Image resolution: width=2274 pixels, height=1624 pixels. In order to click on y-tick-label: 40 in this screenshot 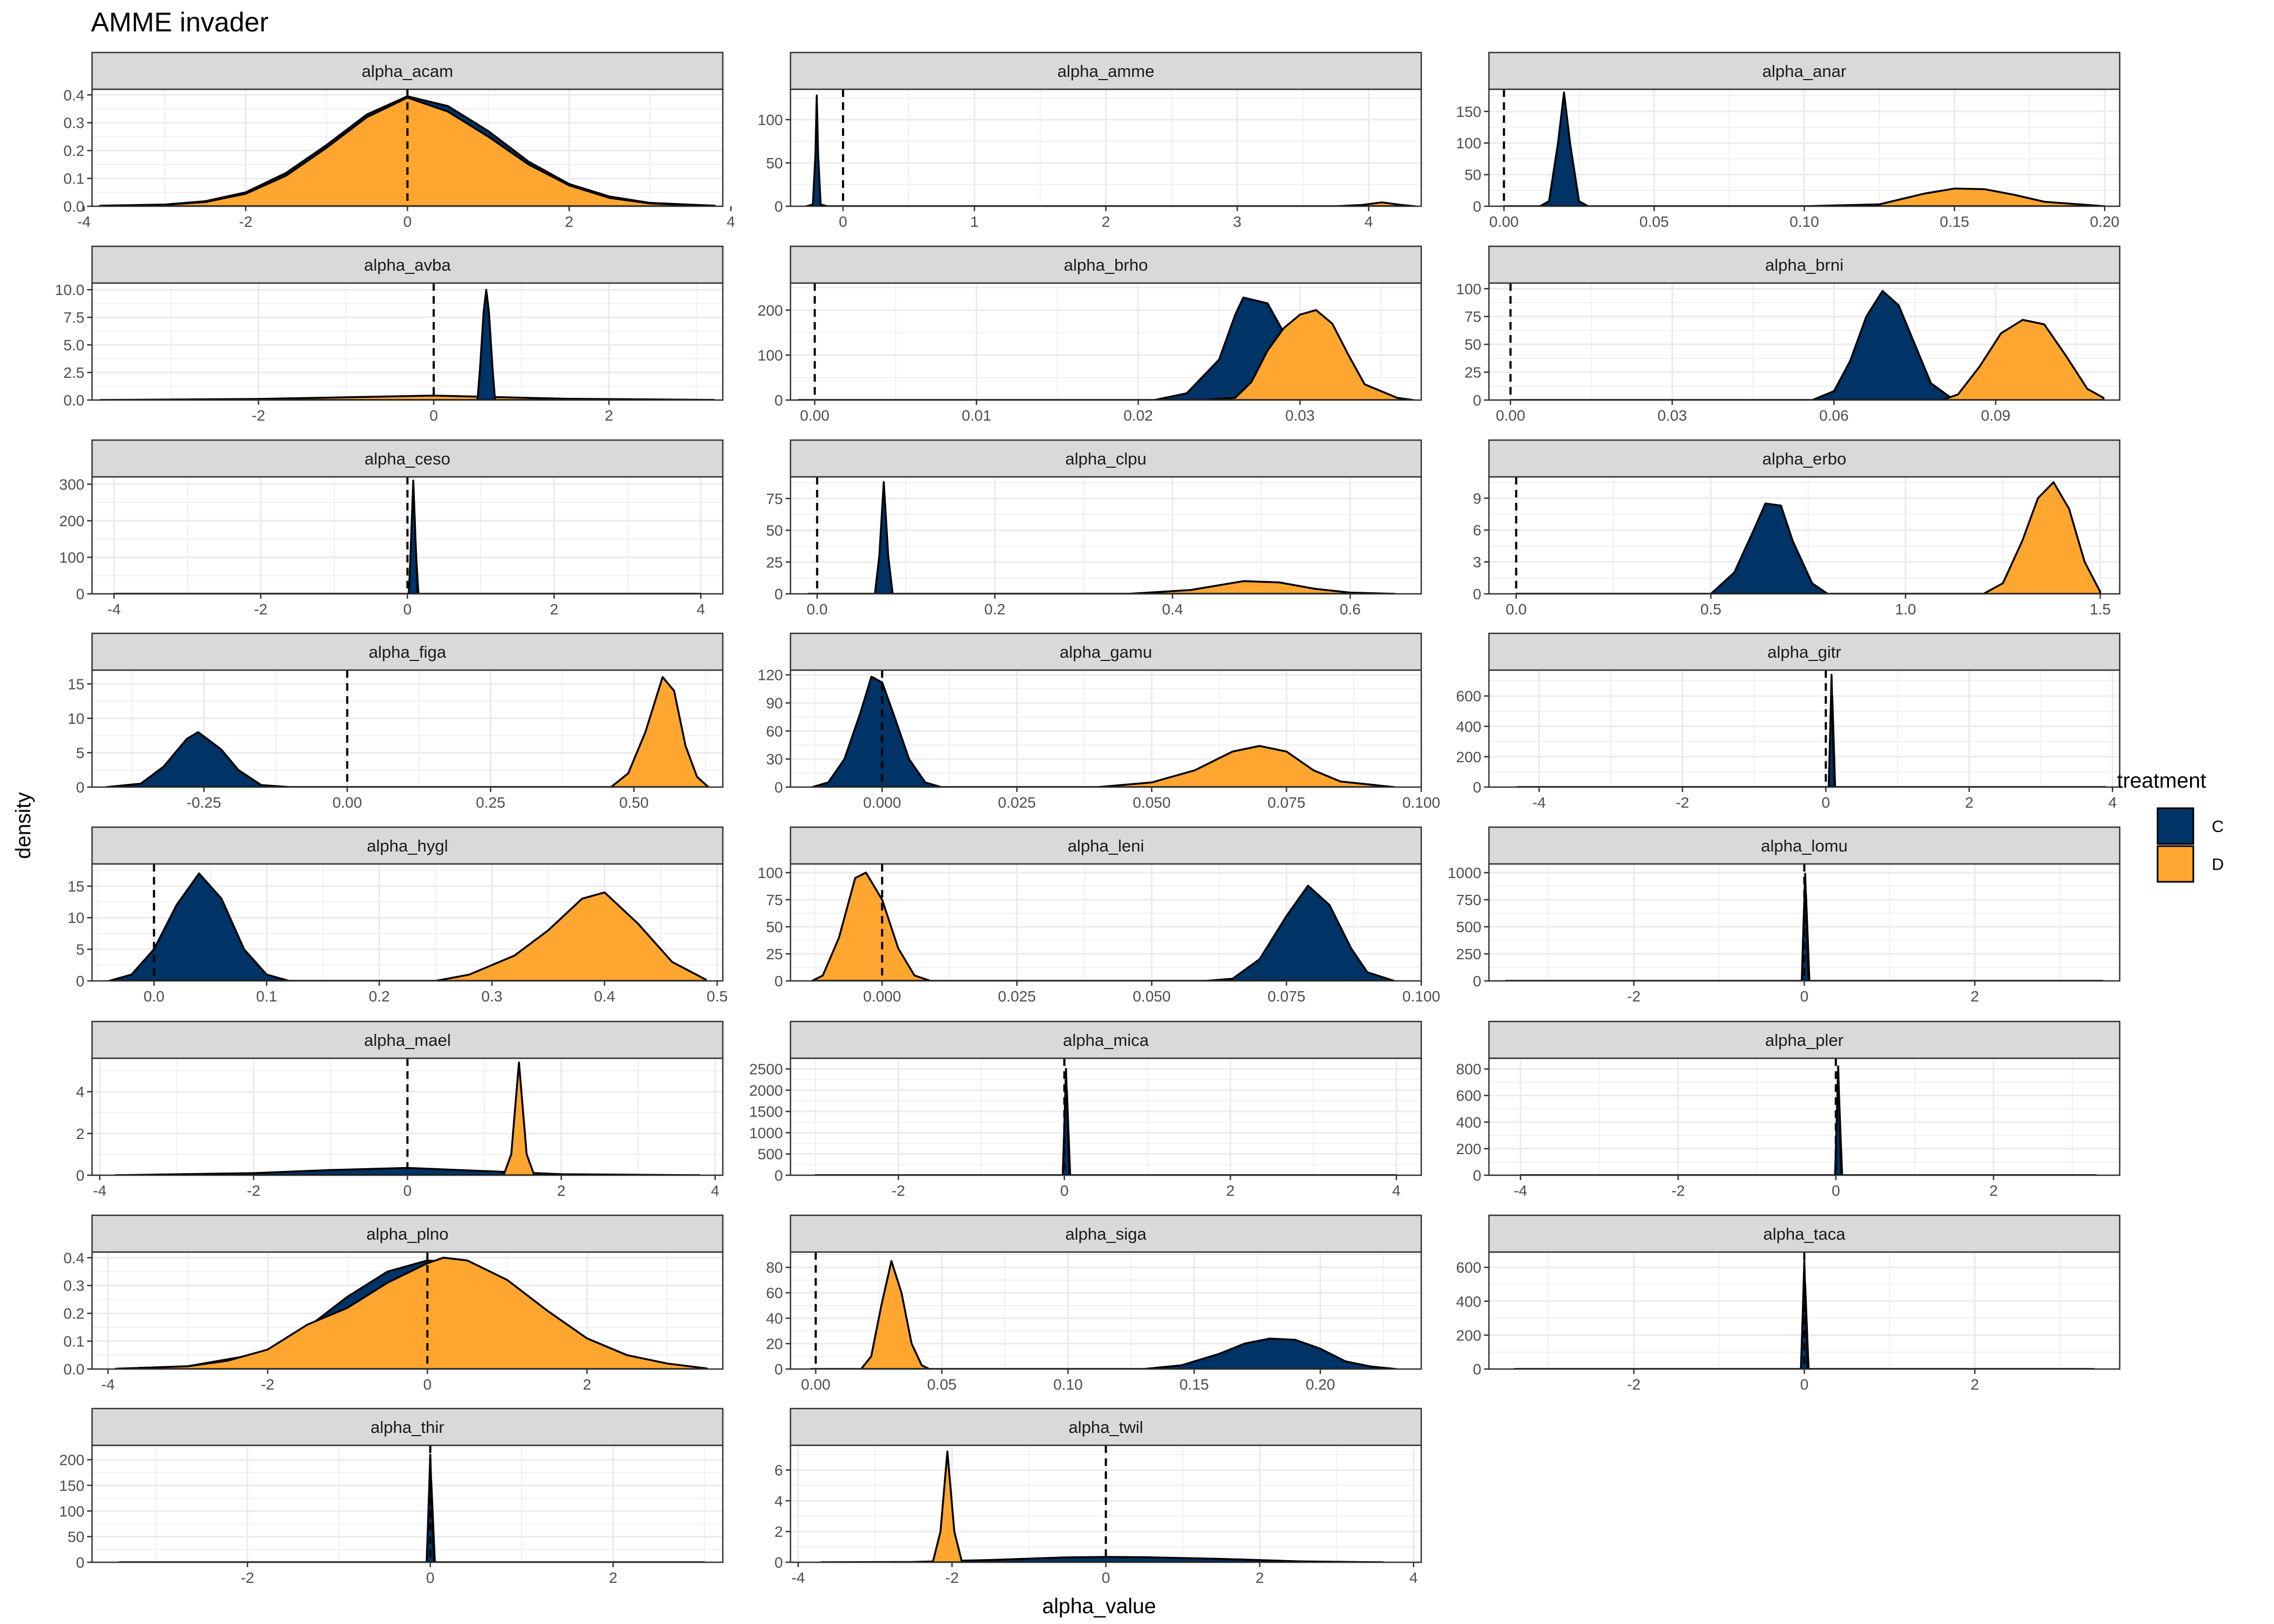, I will do `click(775, 1318)`.